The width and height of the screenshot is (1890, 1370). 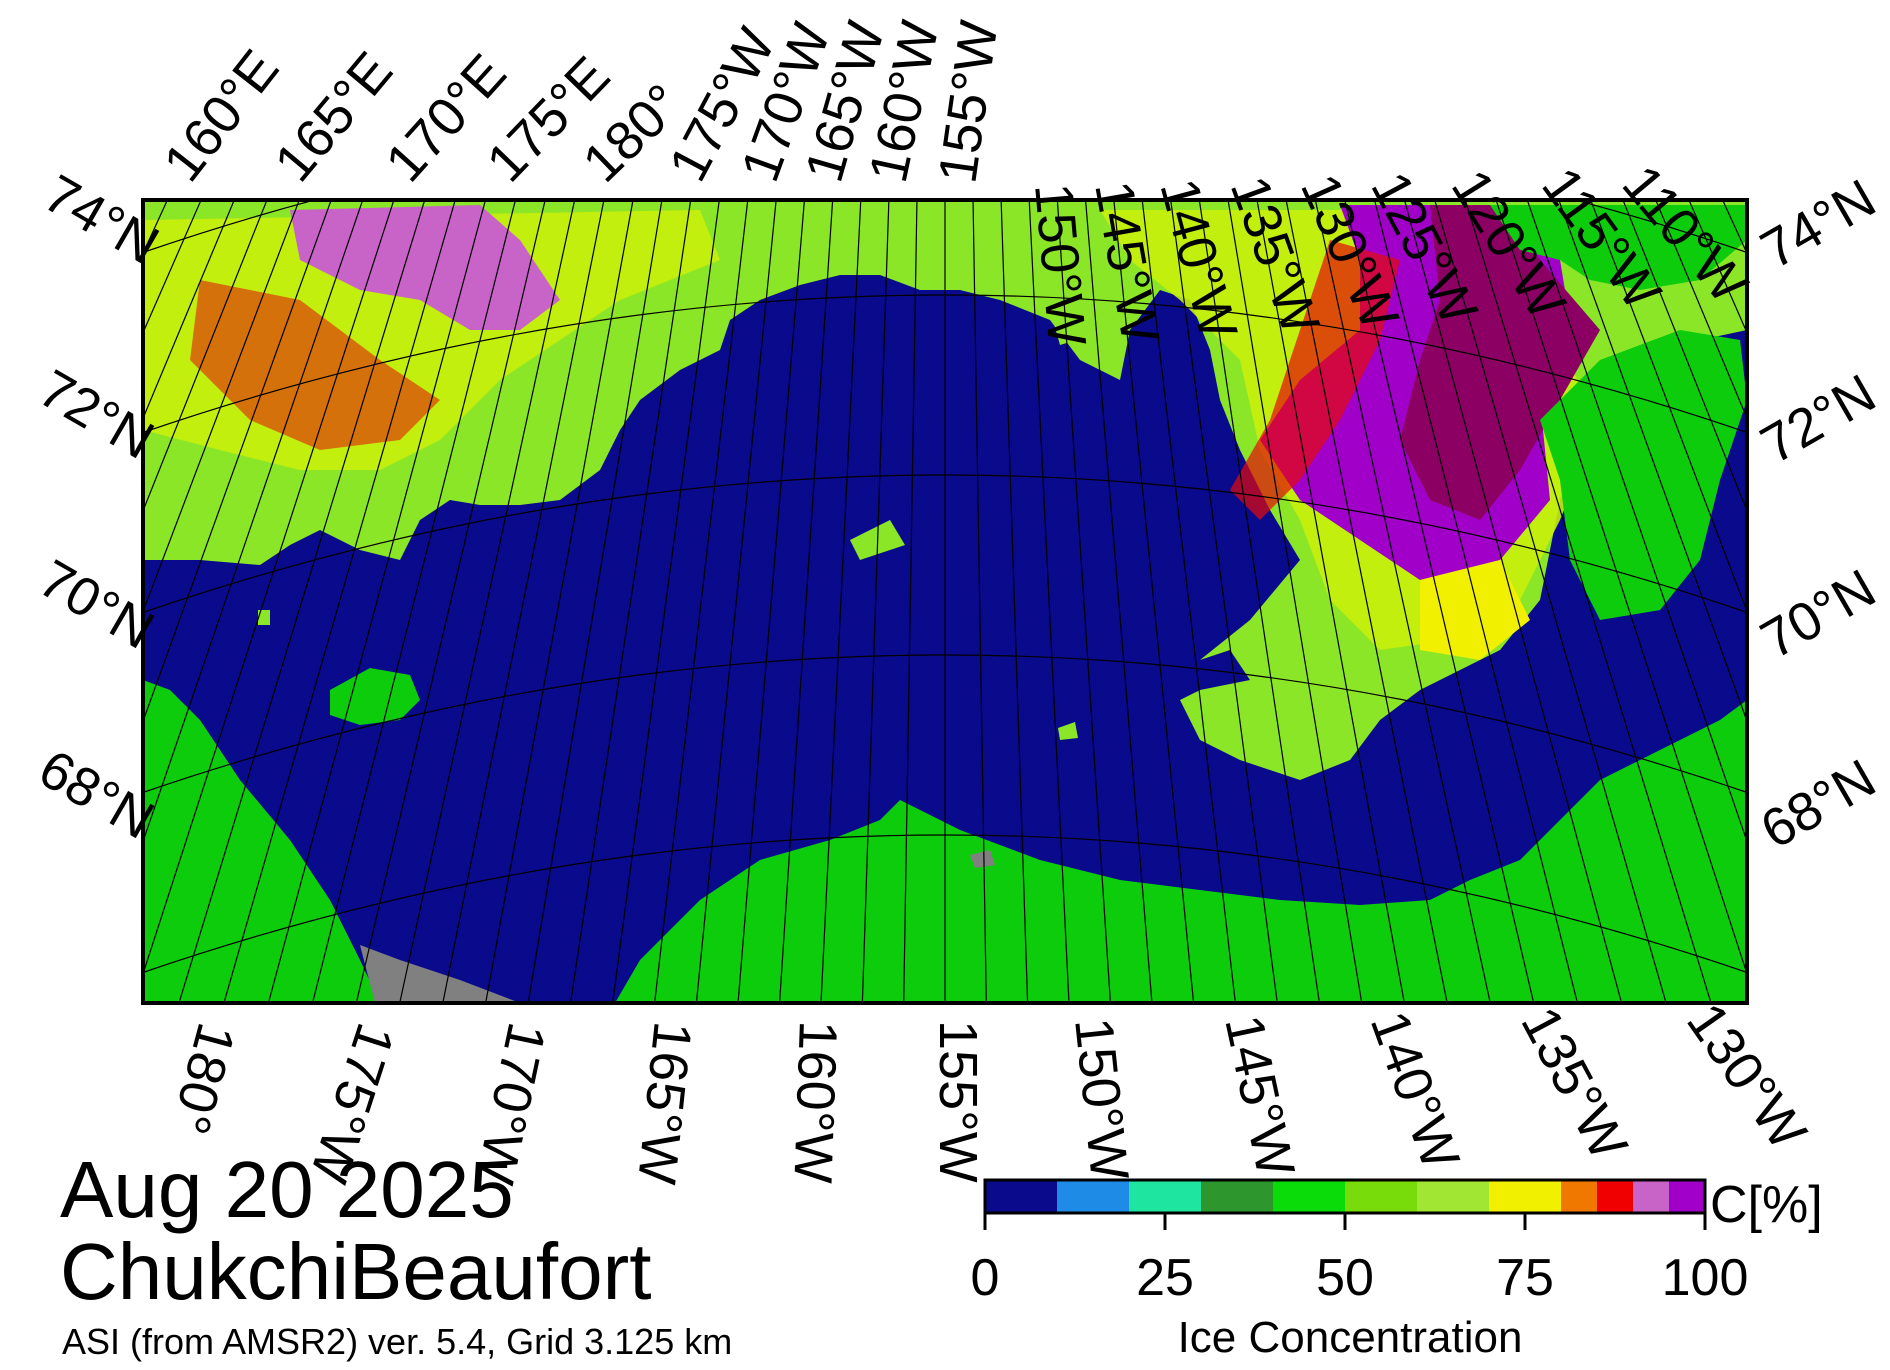 I want to click on right-lat-label: 68°N, so click(x=1818, y=804).